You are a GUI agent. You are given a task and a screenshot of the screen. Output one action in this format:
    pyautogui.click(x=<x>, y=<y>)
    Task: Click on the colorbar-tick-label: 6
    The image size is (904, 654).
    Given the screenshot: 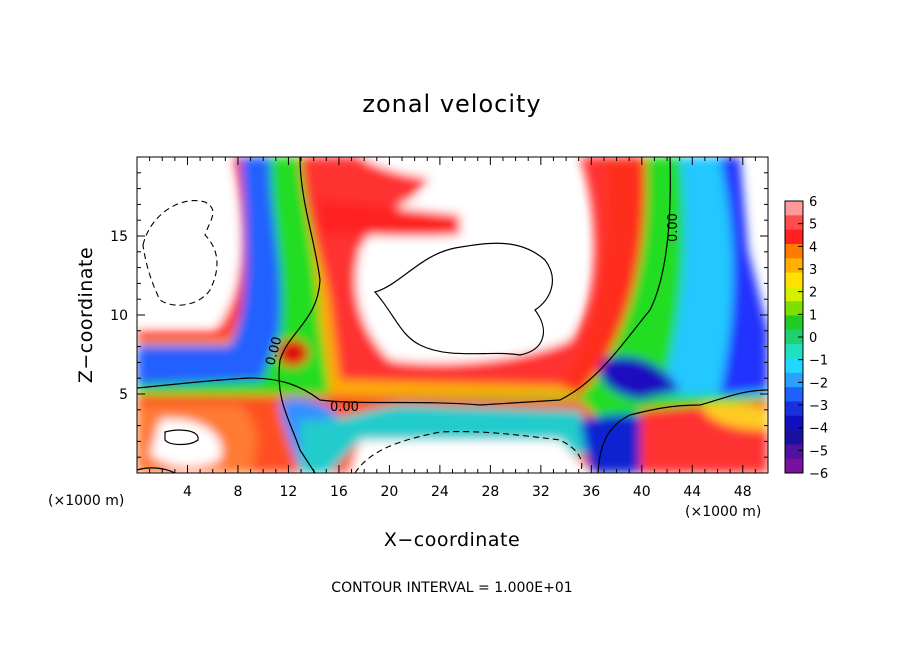 What is the action you would take?
    pyautogui.click(x=813, y=202)
    